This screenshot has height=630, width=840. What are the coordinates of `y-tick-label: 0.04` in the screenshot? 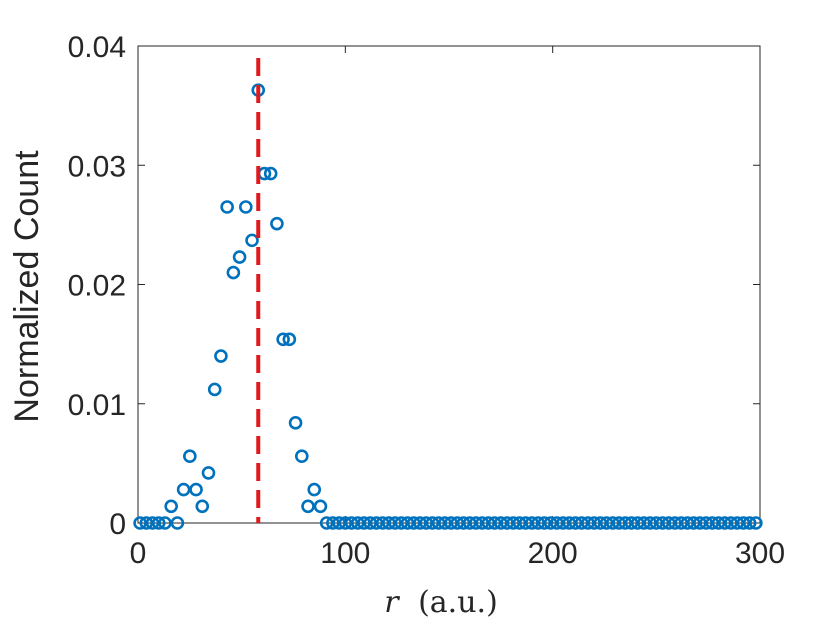 It's located at (97, 47).